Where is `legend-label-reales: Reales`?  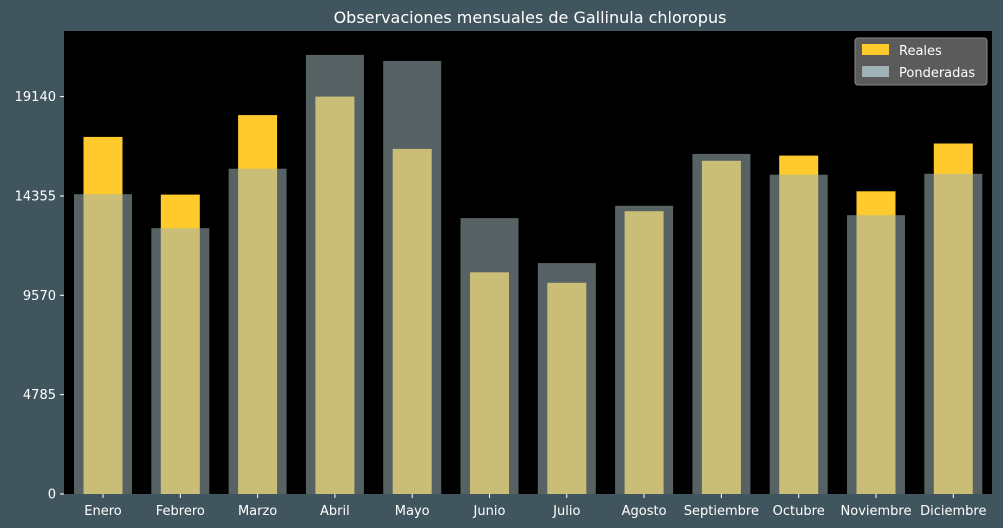
legend-label-reales: Reales is located at coordinates (920, 51).